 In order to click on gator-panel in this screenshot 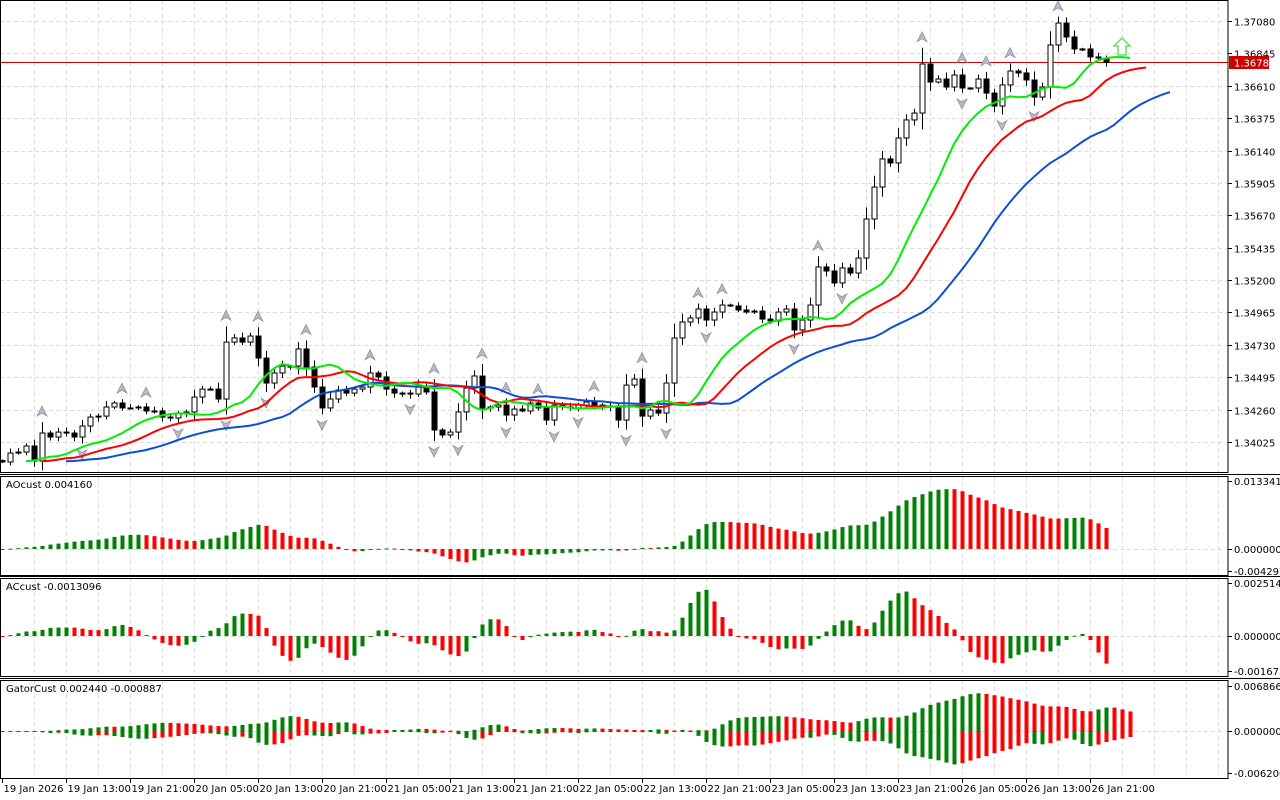, I will do `click(614, 729)`.